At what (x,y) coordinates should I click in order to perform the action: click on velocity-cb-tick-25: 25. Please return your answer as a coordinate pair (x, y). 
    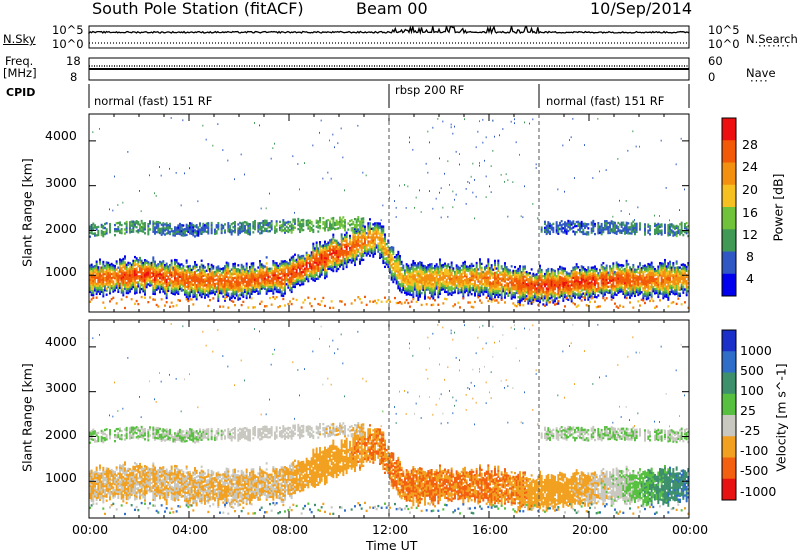
    Looking at the image, I should click on (748, 410).